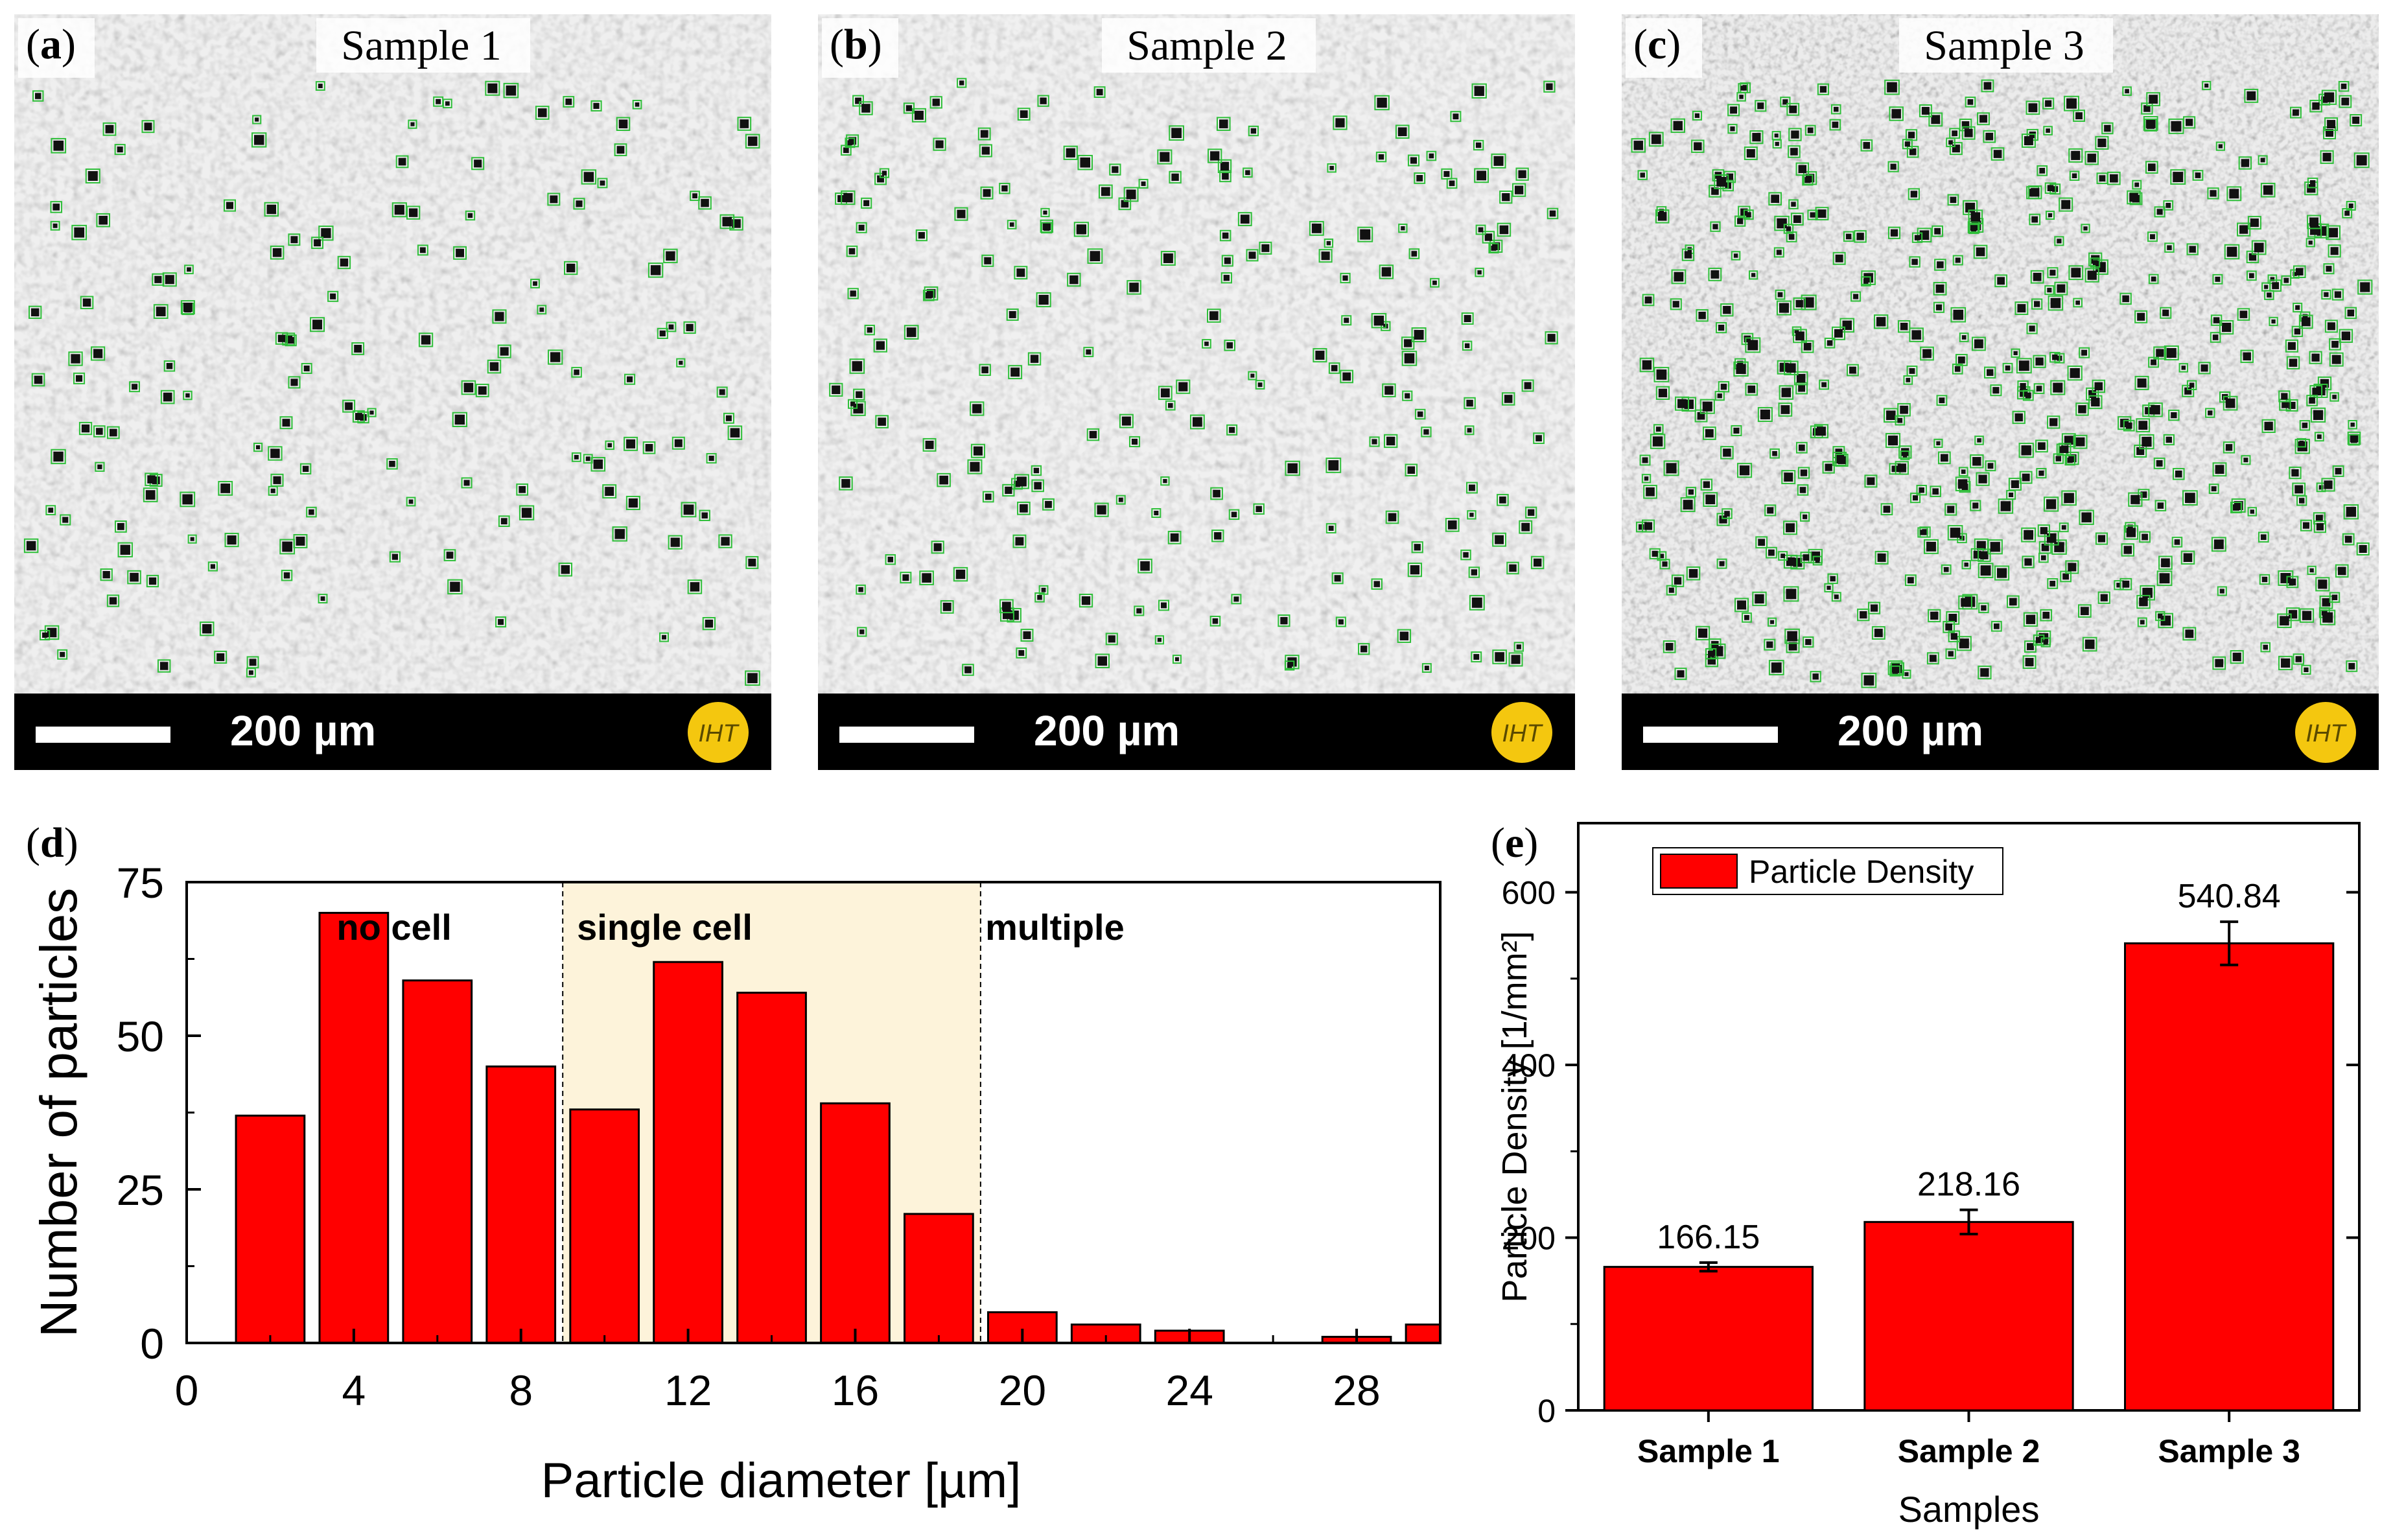 The height and width of the screenshot is (1540, 2393). Describe the element at coordinates (140, 883) in the screenshot. I see `y-tick-label: 75` at that location.